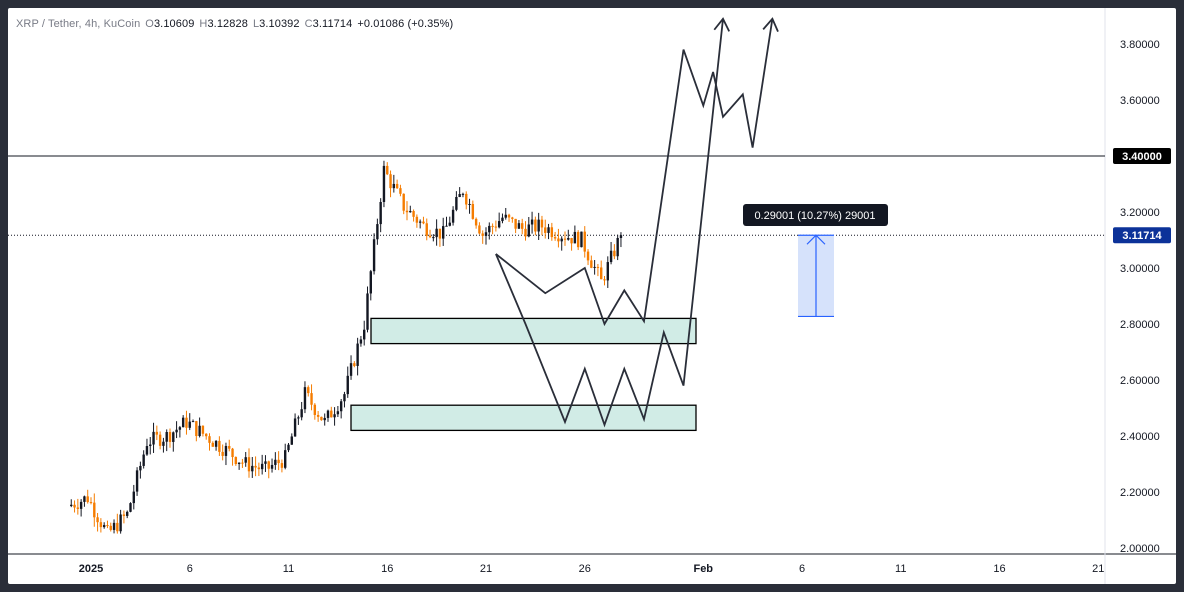 This screenshot has width=1184, height=592. I want to click on y-tick-label: 3.80000, so click(1140, 45).